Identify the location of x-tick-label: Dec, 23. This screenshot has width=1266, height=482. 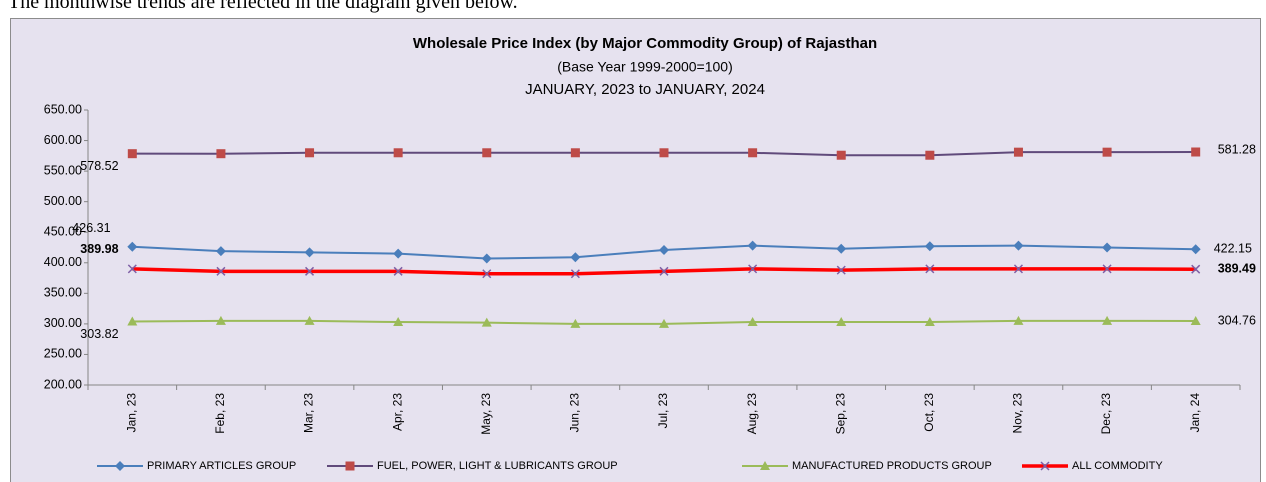
(1106, 414).